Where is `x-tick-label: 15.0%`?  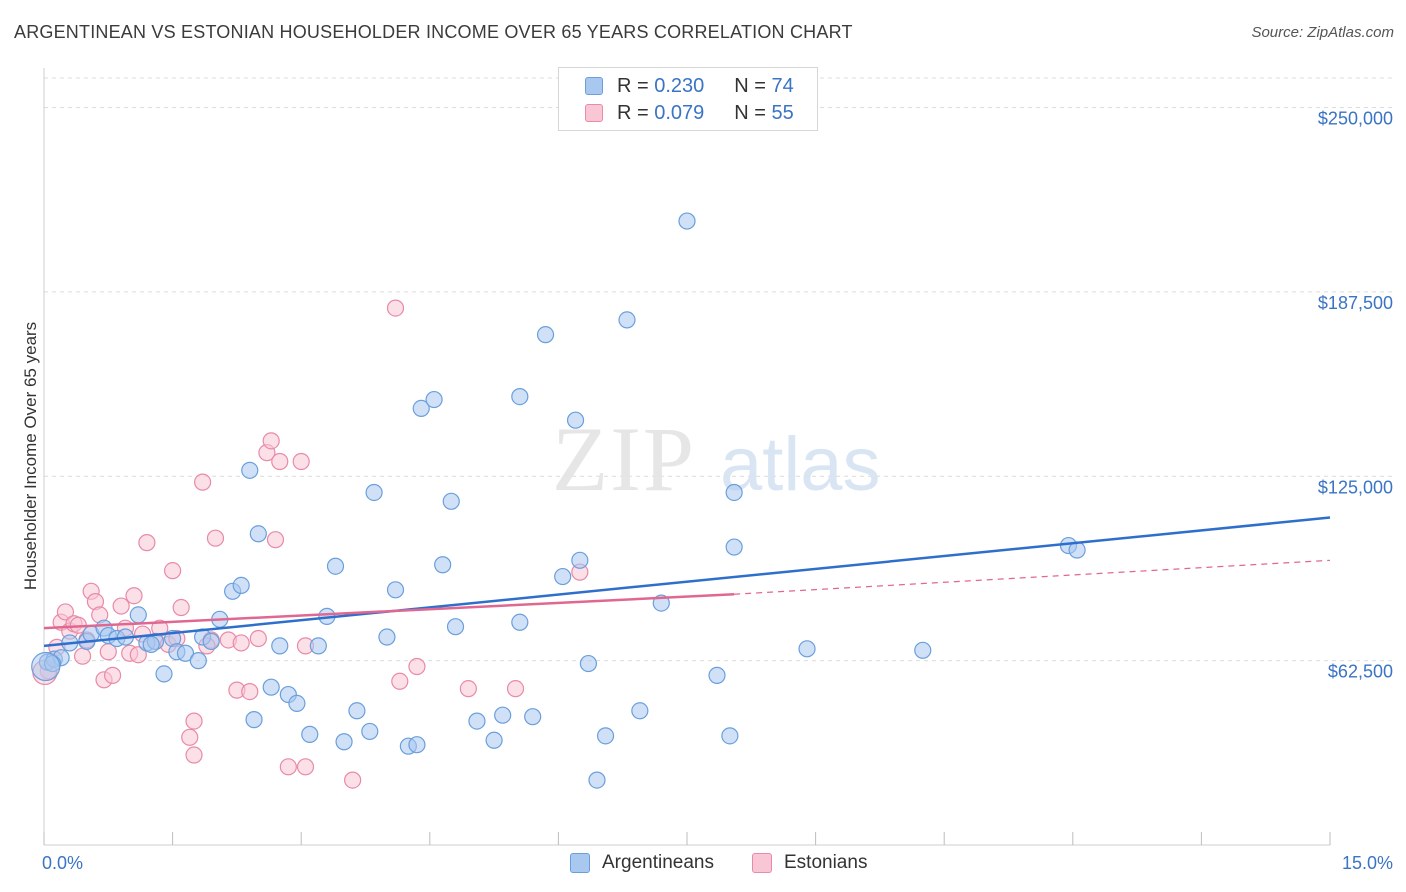
x-tick-label: 15.0% is located at coordinates (1367, 863).